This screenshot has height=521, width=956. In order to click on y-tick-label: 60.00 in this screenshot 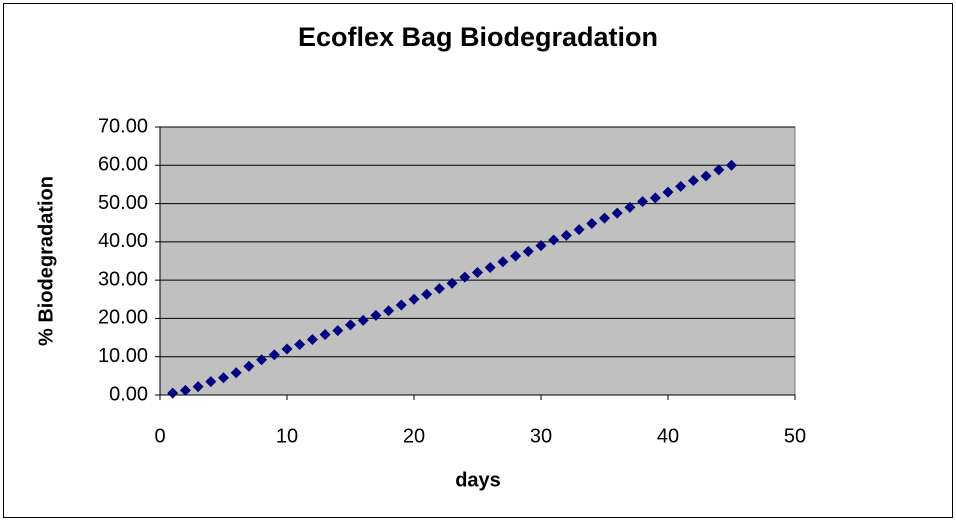, I will do `click(123, 165)`.